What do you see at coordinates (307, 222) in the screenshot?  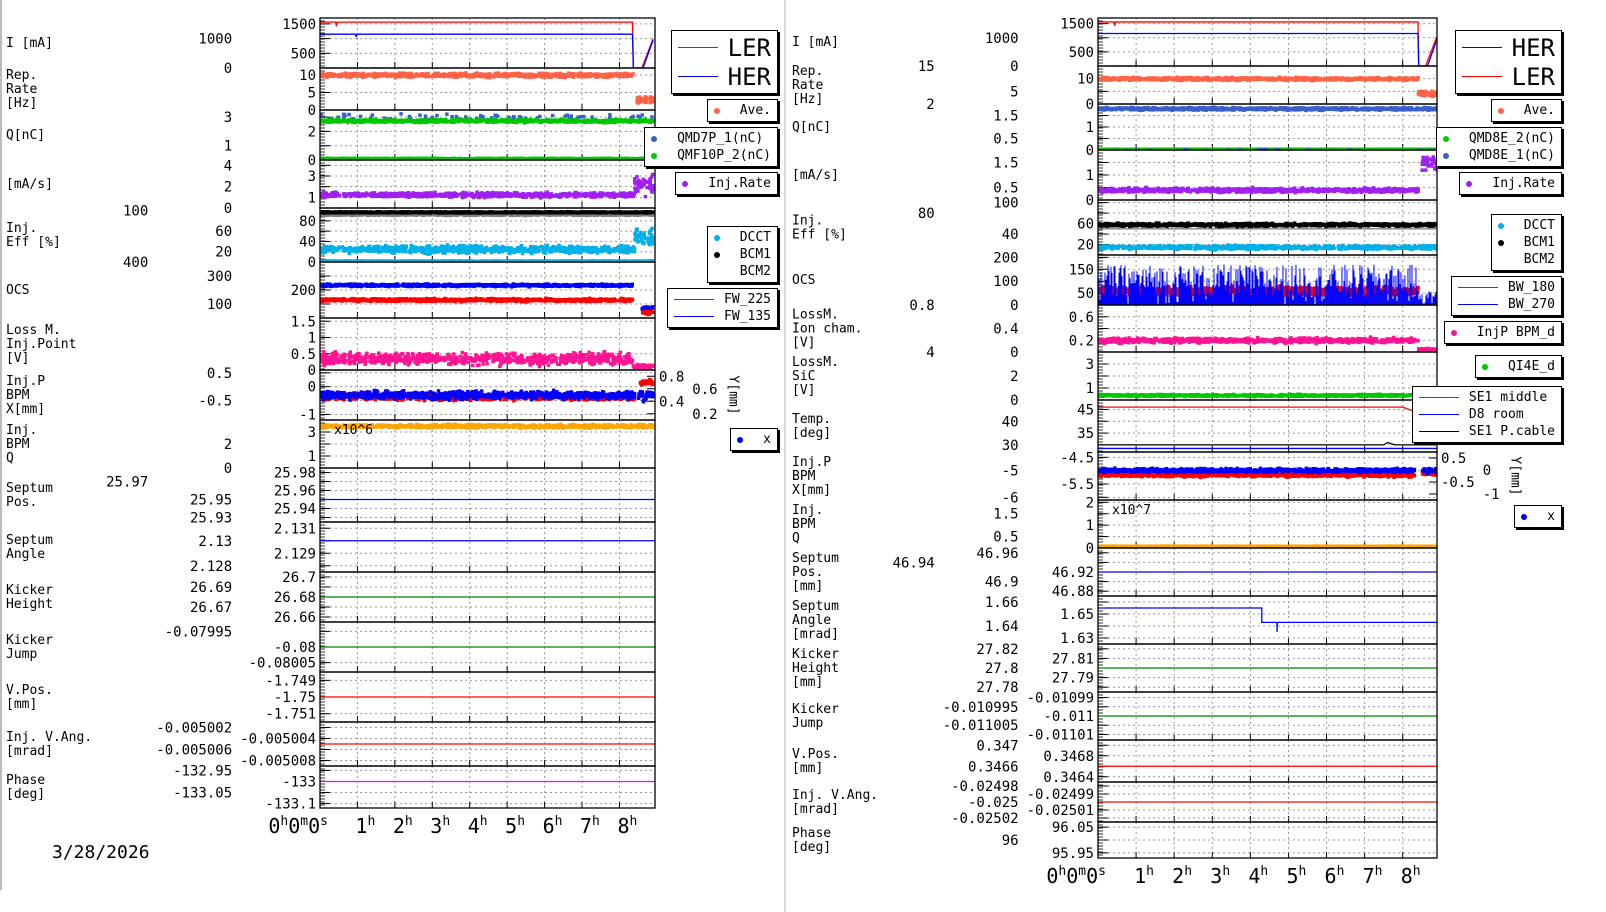 I see `y-tick-label: 80` at bounding box center [307, 222].